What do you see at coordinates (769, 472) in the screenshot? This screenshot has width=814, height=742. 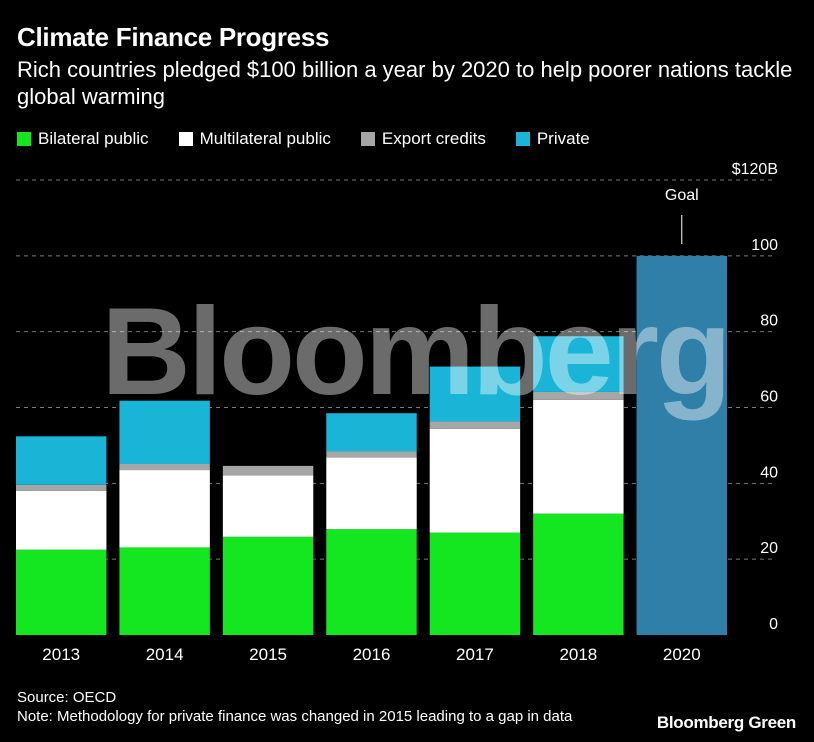 I see `y-tick-label: 40` at bounding box center [769, 472].